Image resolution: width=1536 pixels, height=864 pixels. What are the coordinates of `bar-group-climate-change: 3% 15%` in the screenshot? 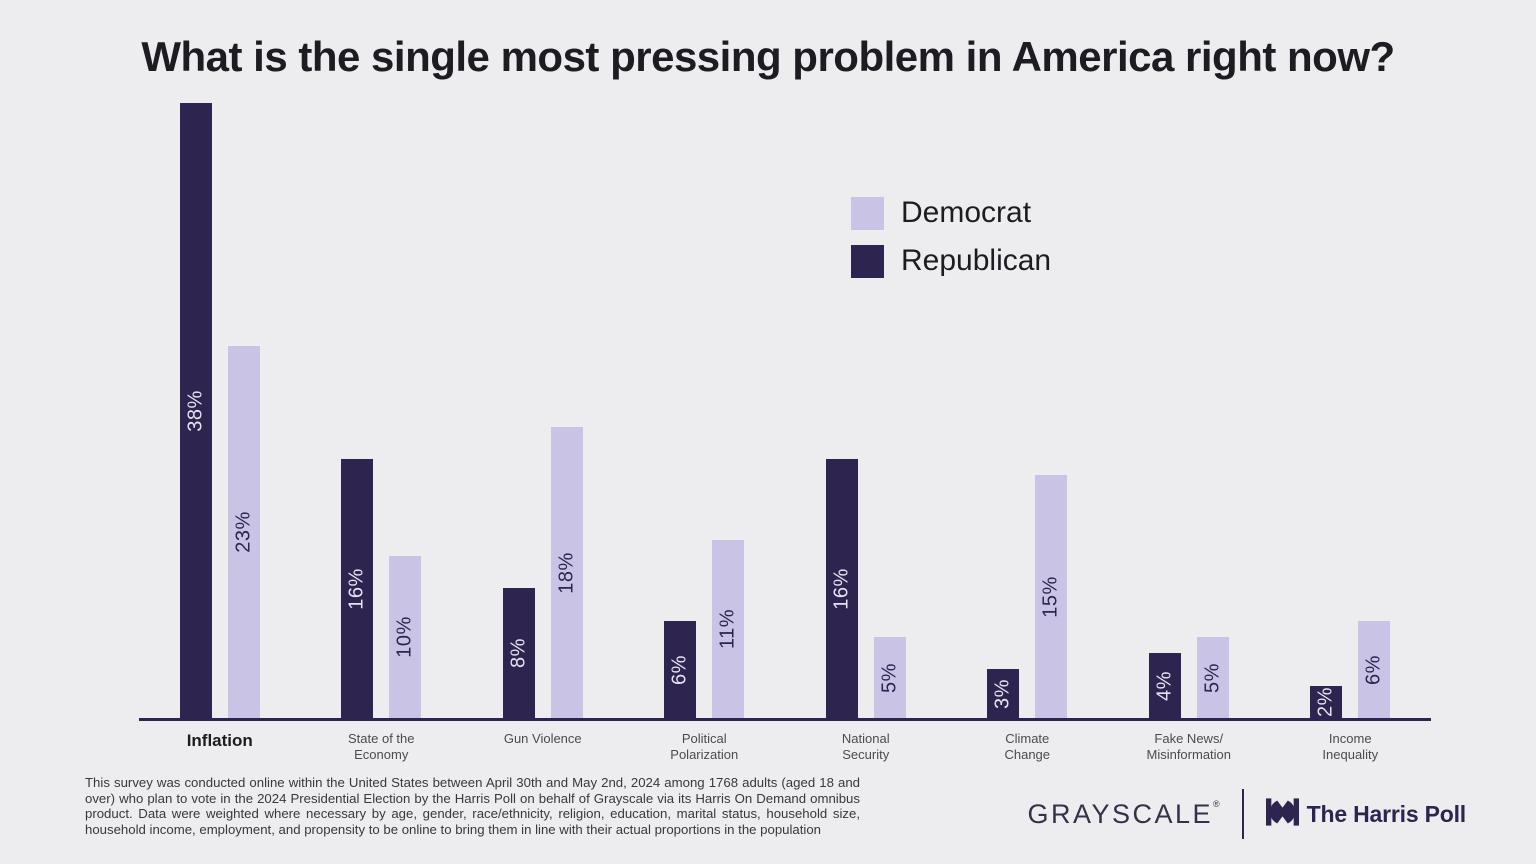 It's located at (1028, 409).